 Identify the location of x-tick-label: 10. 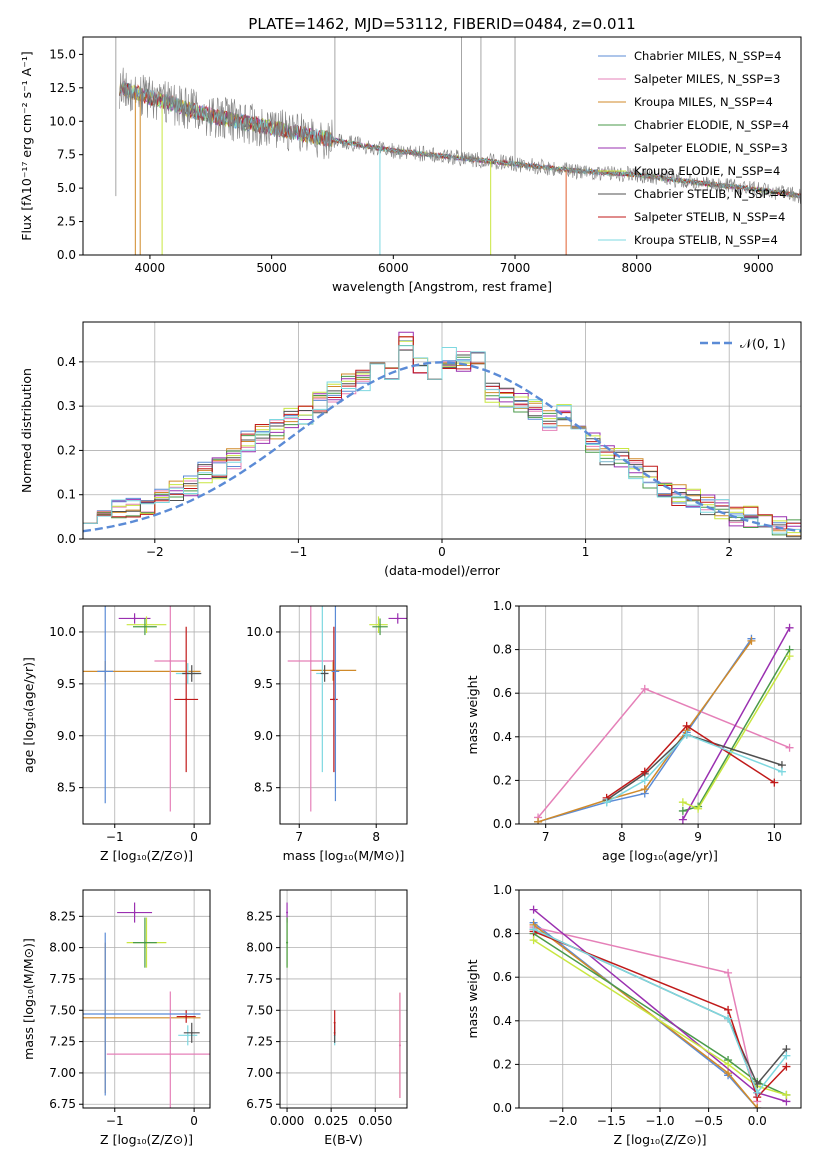
(774, 837).